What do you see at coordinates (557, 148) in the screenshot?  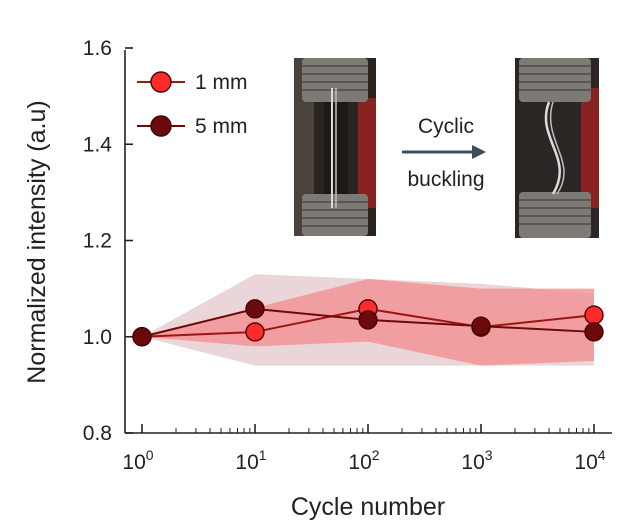 I see `inset-photo-after` at bounding box center [557, 148].